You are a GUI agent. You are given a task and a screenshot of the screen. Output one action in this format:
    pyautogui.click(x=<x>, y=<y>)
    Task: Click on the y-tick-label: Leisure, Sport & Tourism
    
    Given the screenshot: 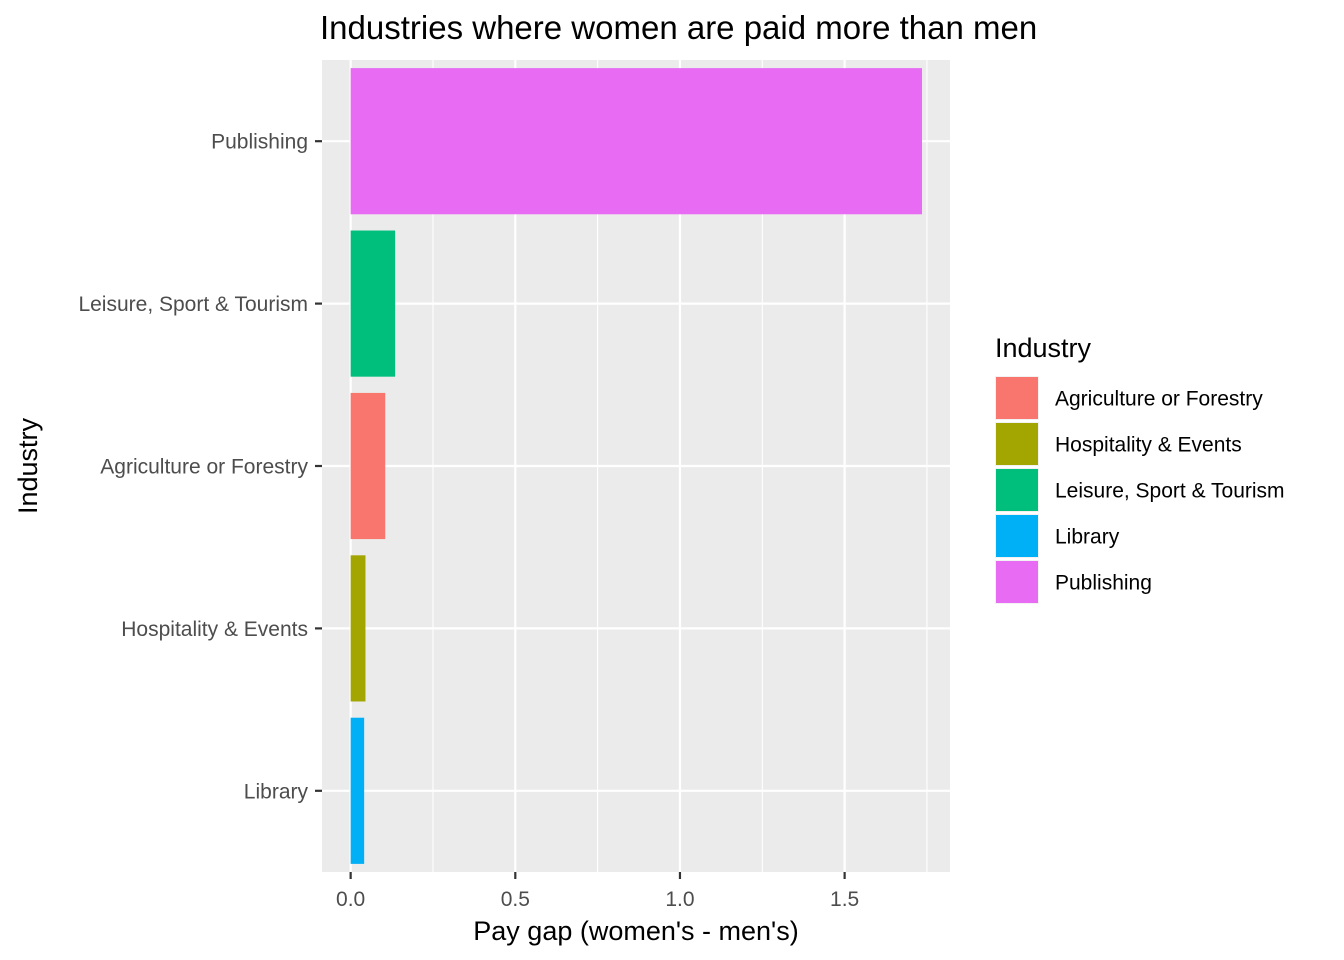 What is the action you would take?
    pyautogui.click(x=193, y=304)
    